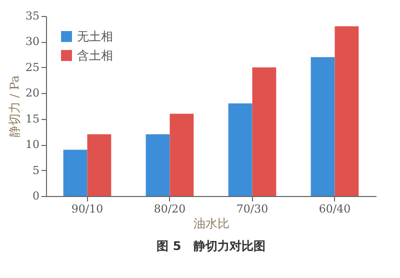  What do you see at coordinates (212, 223) in the screenshot?
I see `x-axis-title: 油水比` at bounding box center [212, 223].